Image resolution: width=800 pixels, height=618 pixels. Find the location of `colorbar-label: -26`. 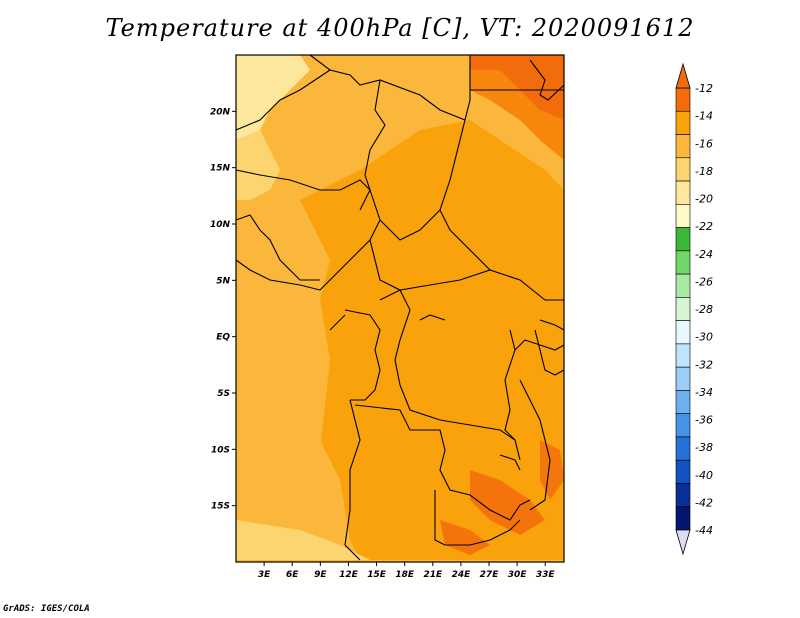

colorbar-label: -26 is located at coordinates (704, 281).